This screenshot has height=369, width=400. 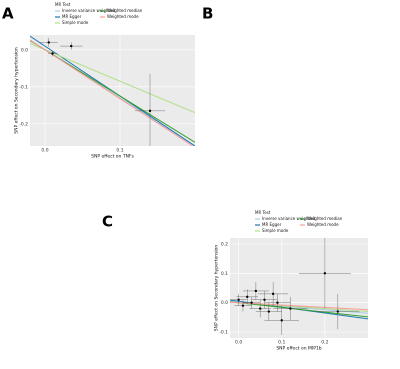 I want to click on panel-letter: B, so click(x=207, y=14).